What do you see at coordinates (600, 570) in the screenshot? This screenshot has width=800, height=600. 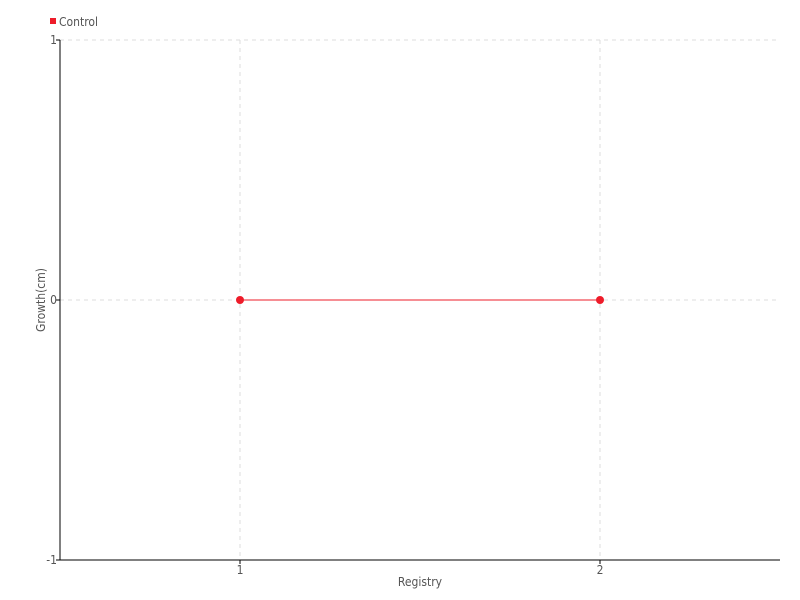 I see `x-tick-label: 2` at bounding box center [600, 570].